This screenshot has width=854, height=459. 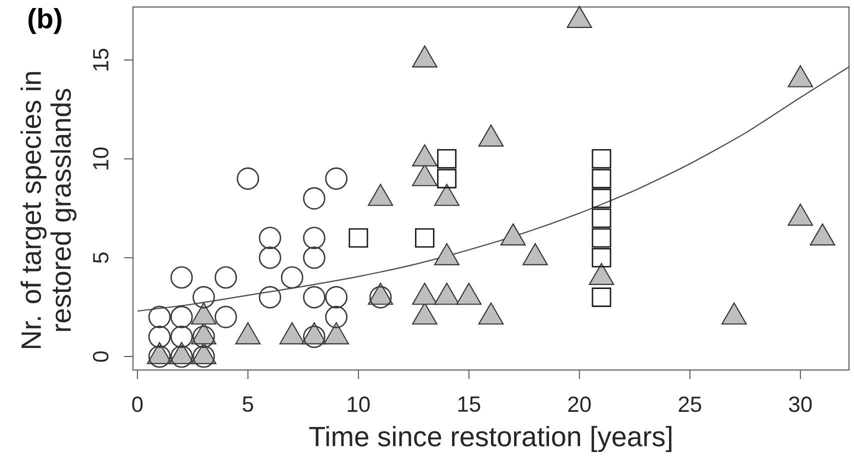 I want to click on chart-title: (b), so click(x=45, y=21).